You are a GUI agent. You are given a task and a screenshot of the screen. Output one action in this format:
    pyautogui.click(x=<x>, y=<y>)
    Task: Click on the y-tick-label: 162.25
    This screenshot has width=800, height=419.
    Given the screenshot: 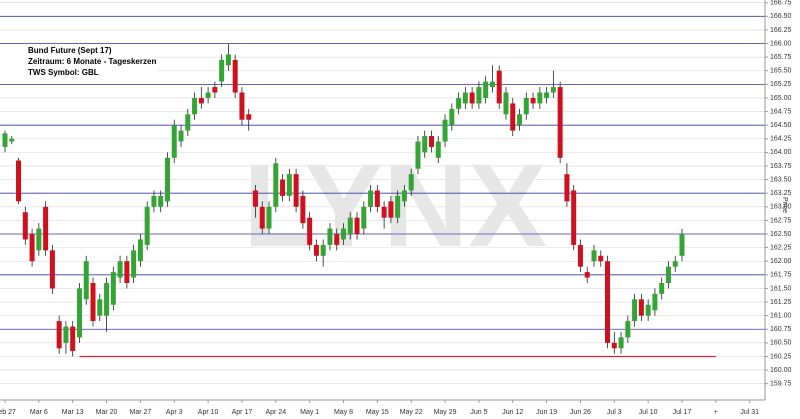 What is the action you would take?
    pyautogui.click(x=781, y=247)
    